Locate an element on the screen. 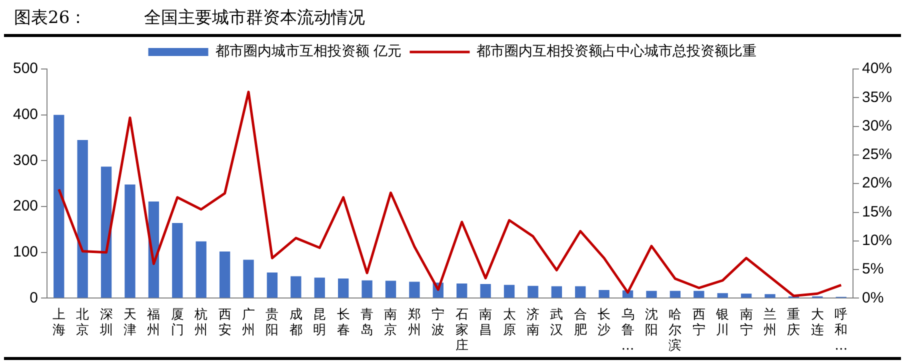 Image resolution: width=905 pixels, height=364 pixels. x-tick-label: 重庆 is located at coordinates (793, 322).